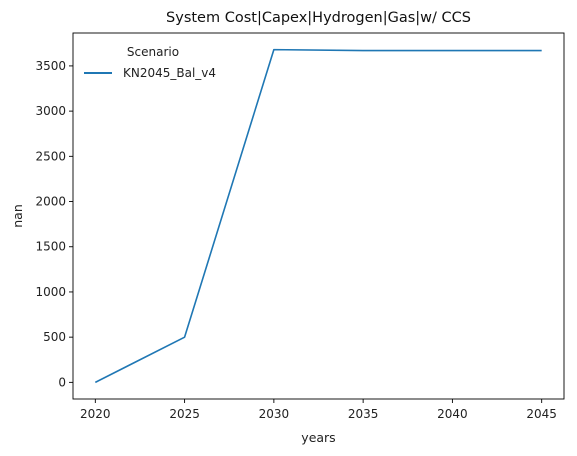 Image resolution: width=577 pixels, height=456 pixels. I want to click on y-tick-label: 0, so click(62, 382).